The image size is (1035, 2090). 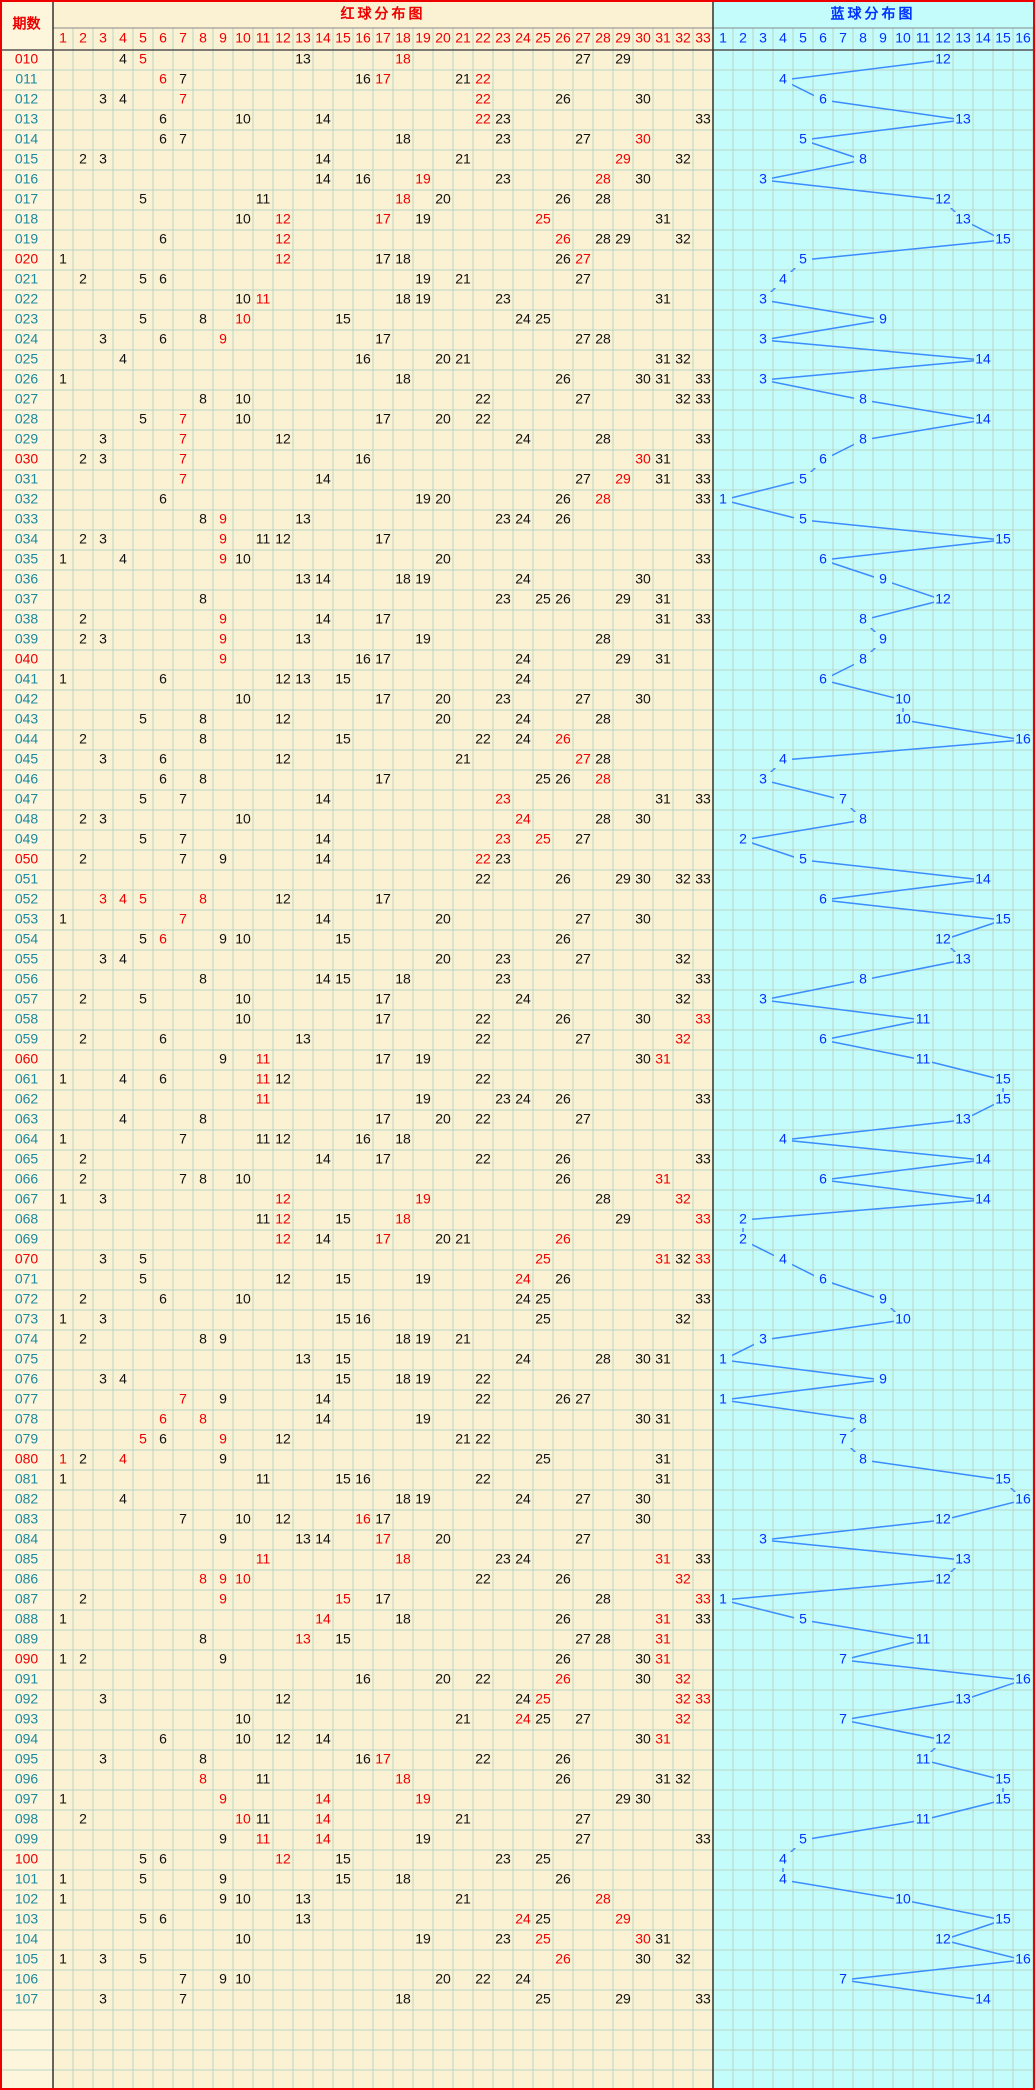 I want to click on red-ball: 12, so click(x=283, y=219).